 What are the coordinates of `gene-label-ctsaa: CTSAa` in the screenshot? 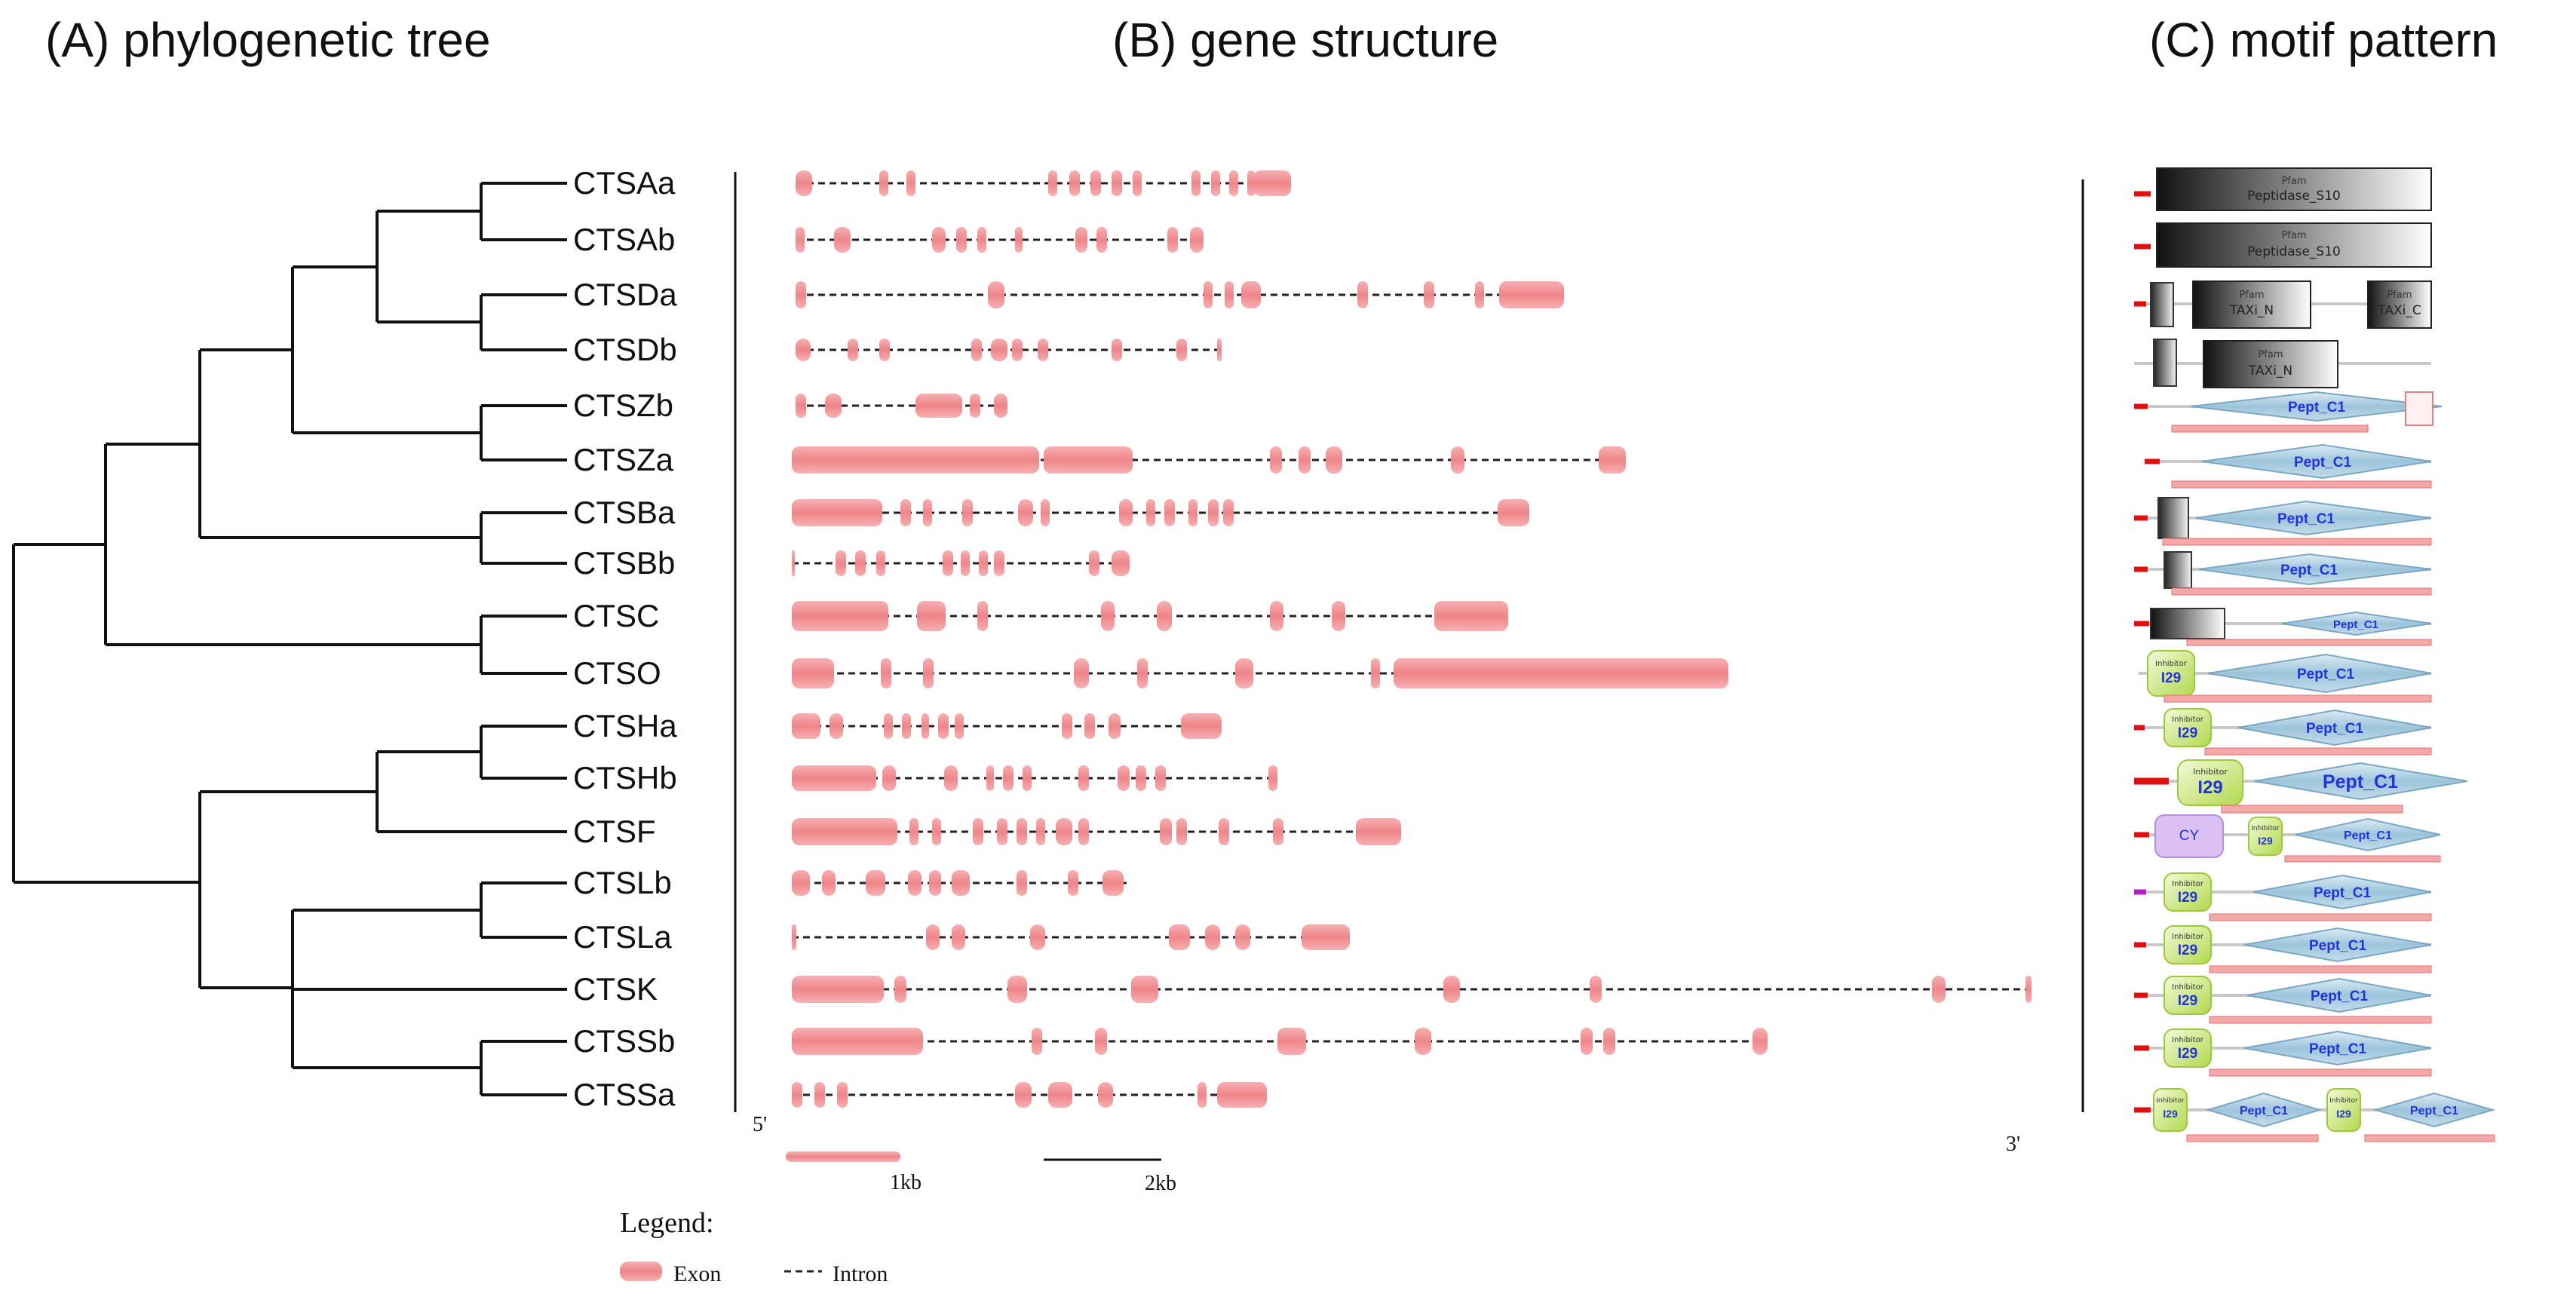 It's located at (624, 183).